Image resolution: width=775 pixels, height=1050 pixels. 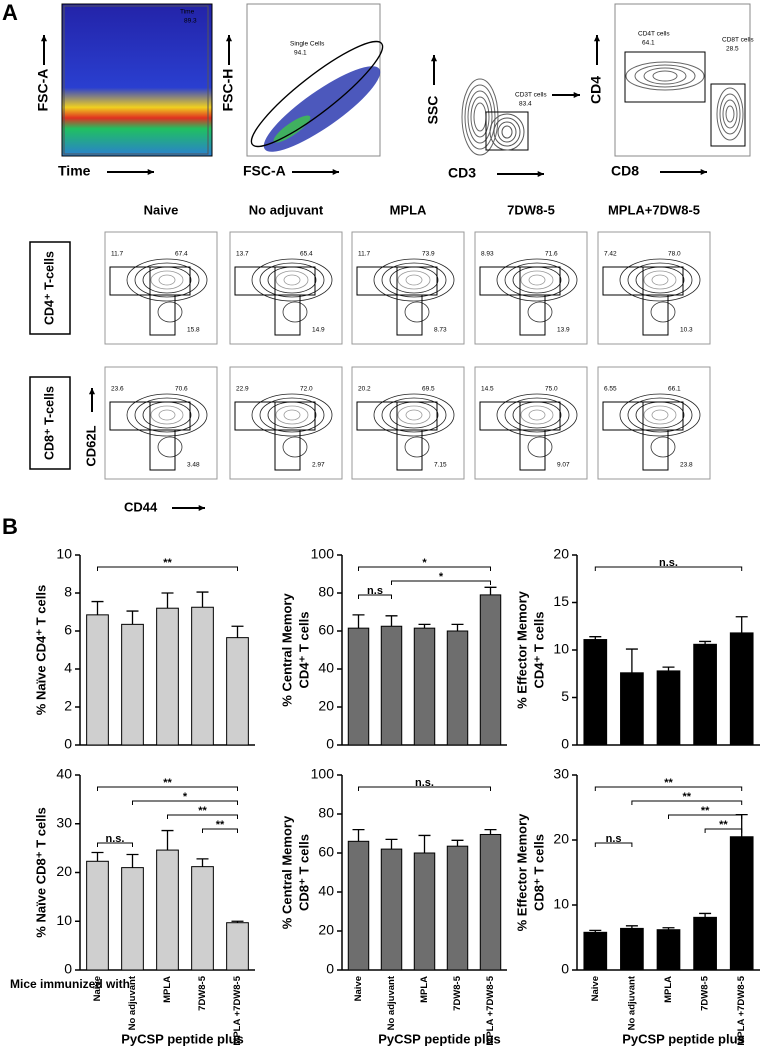 I want to click on y-tick-label: 6, so click(x=68, y=630).